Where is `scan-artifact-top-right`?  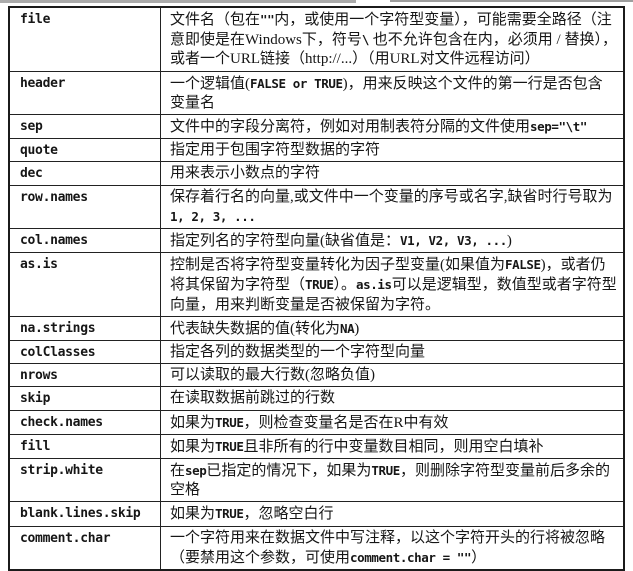
scan-artifact-top-right is located at coordinates (511, 1).